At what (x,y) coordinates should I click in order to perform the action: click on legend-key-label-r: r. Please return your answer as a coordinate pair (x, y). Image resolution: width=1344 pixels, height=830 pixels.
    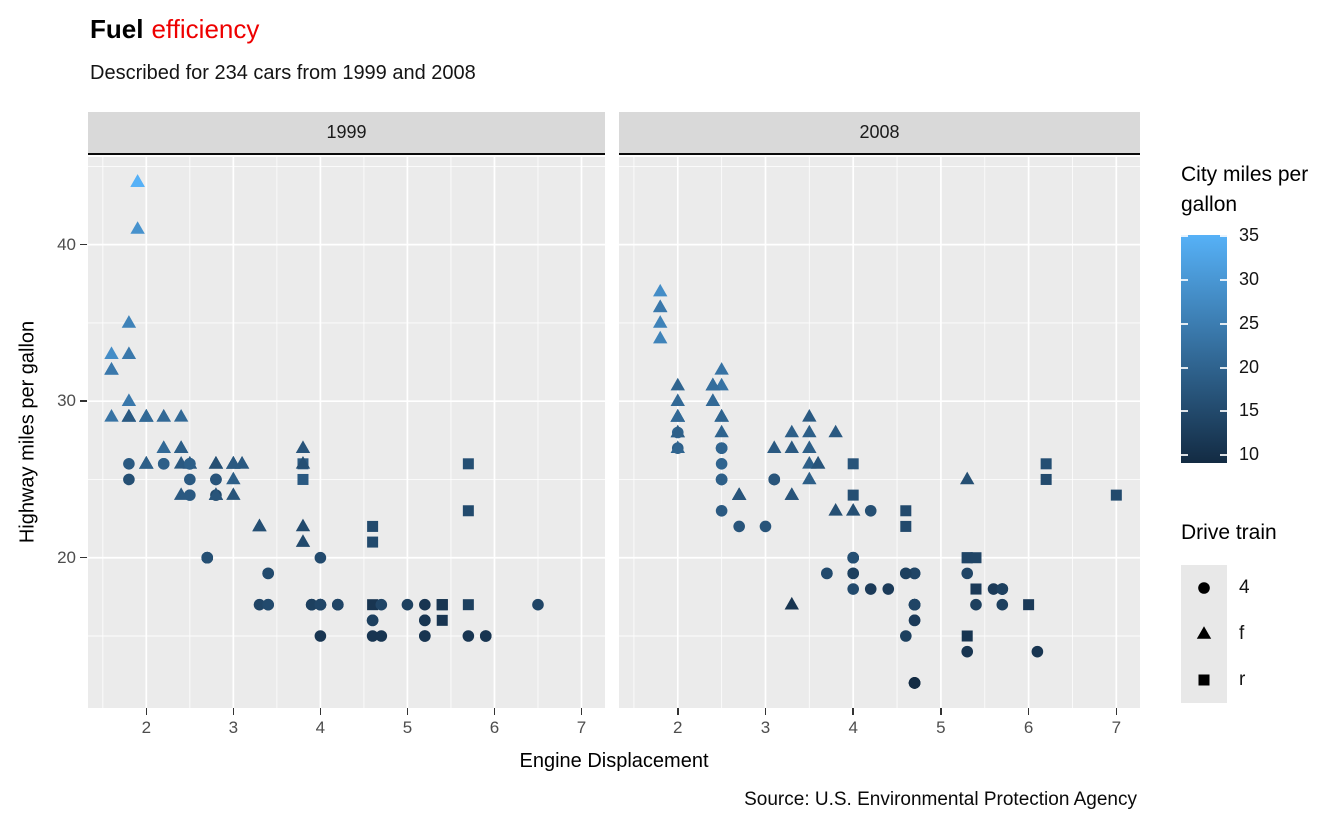
    Looking at the image, I should click on (1242, 679).